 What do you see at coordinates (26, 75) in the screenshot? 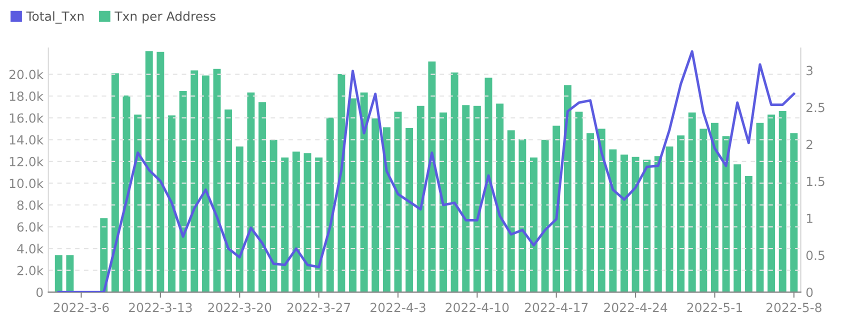
I see `y-tick-label: 20.0k` at bounding box center [26, 75].